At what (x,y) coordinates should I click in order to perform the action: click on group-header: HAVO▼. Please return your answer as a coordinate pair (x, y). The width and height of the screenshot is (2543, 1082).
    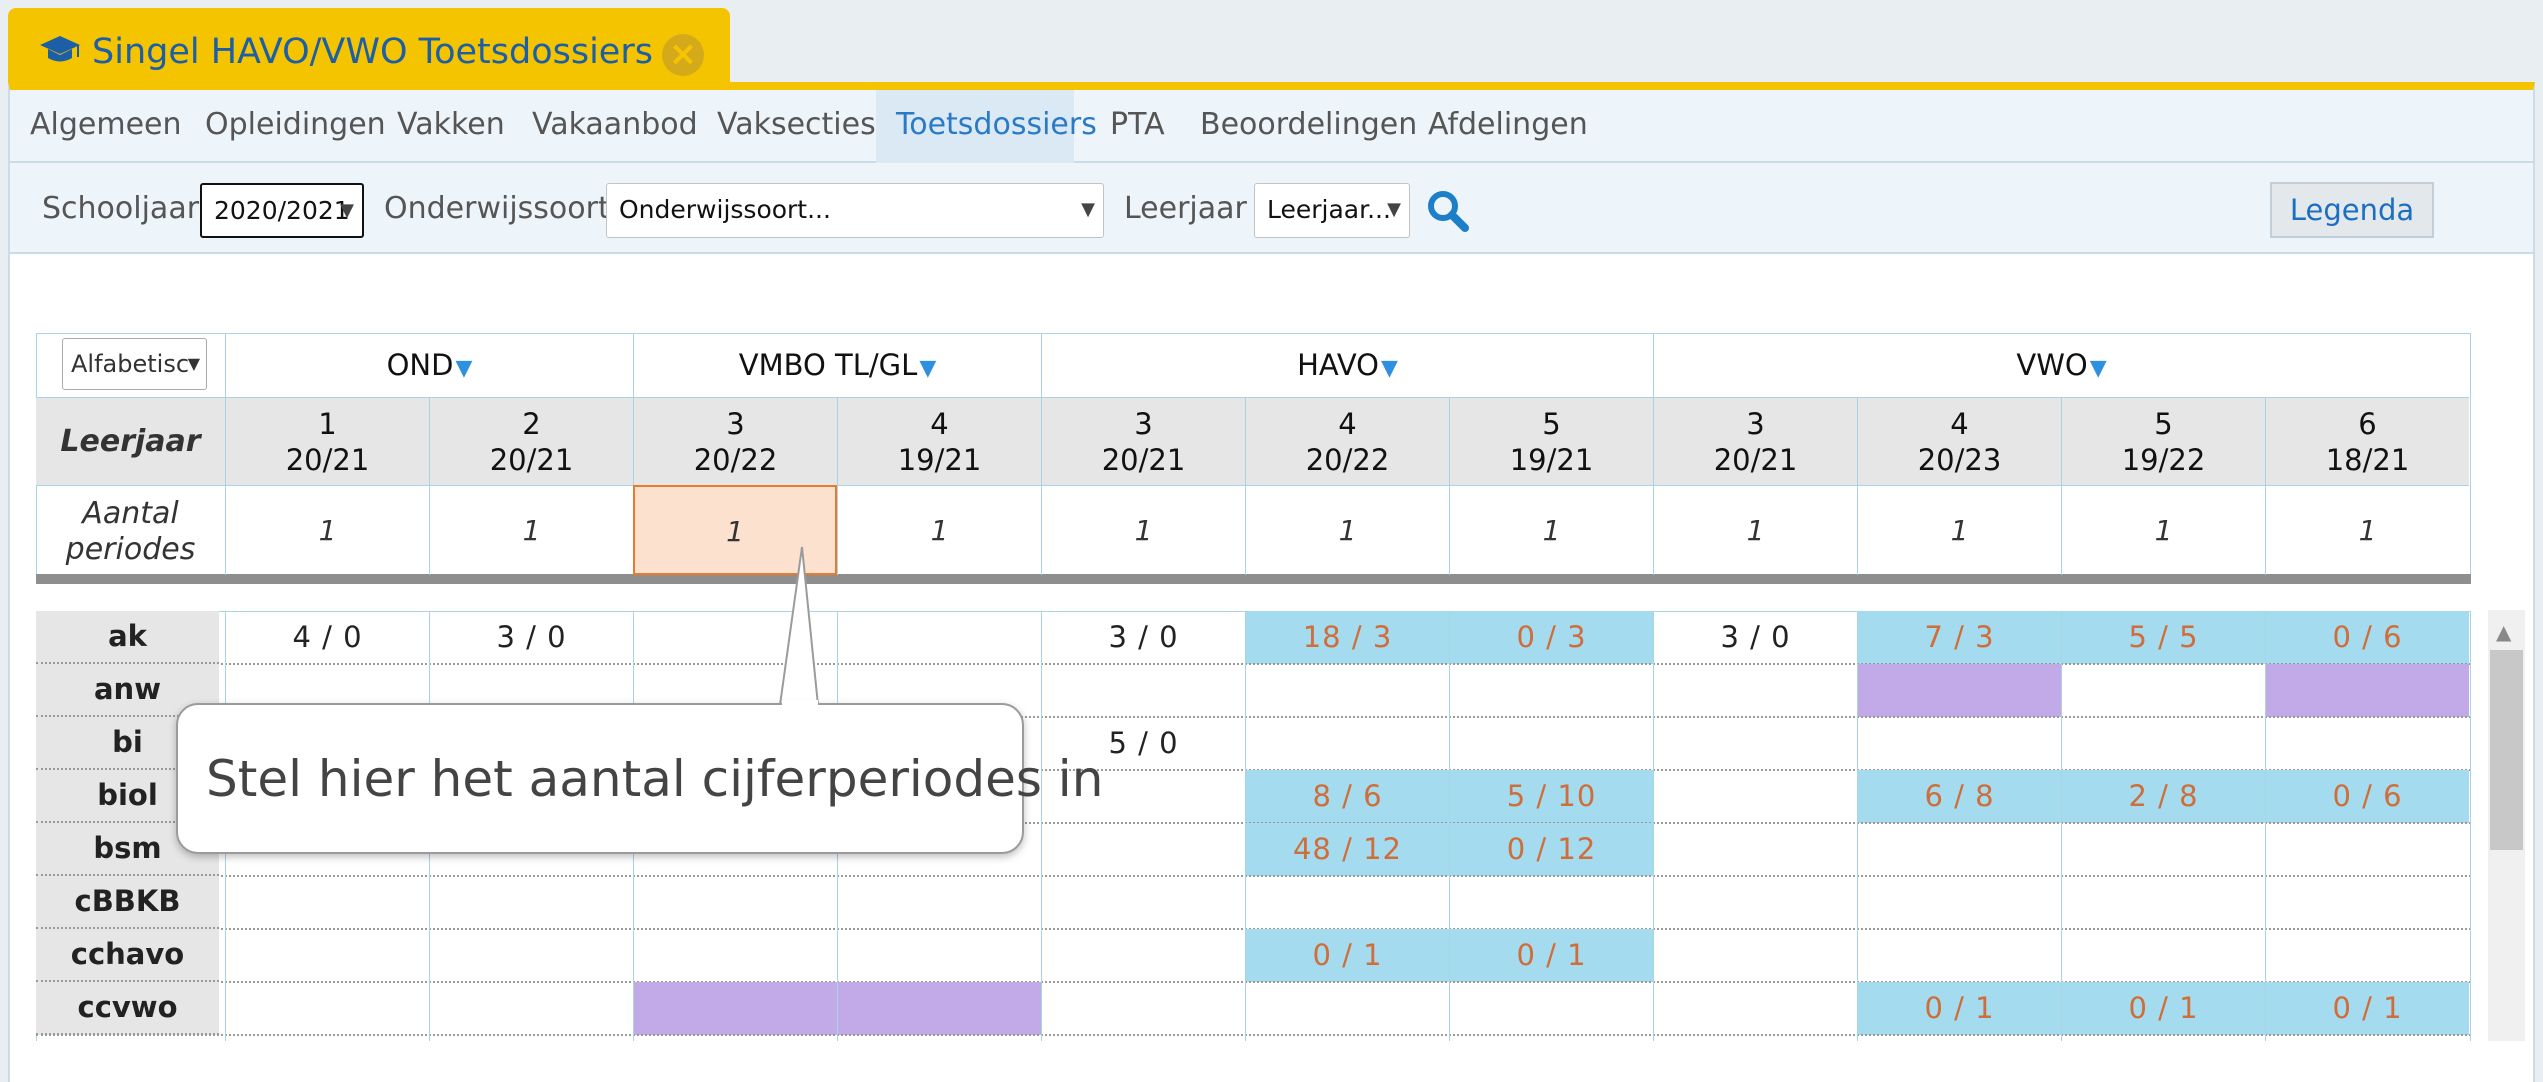
    Looking at the image, I should click on (1347, 365).